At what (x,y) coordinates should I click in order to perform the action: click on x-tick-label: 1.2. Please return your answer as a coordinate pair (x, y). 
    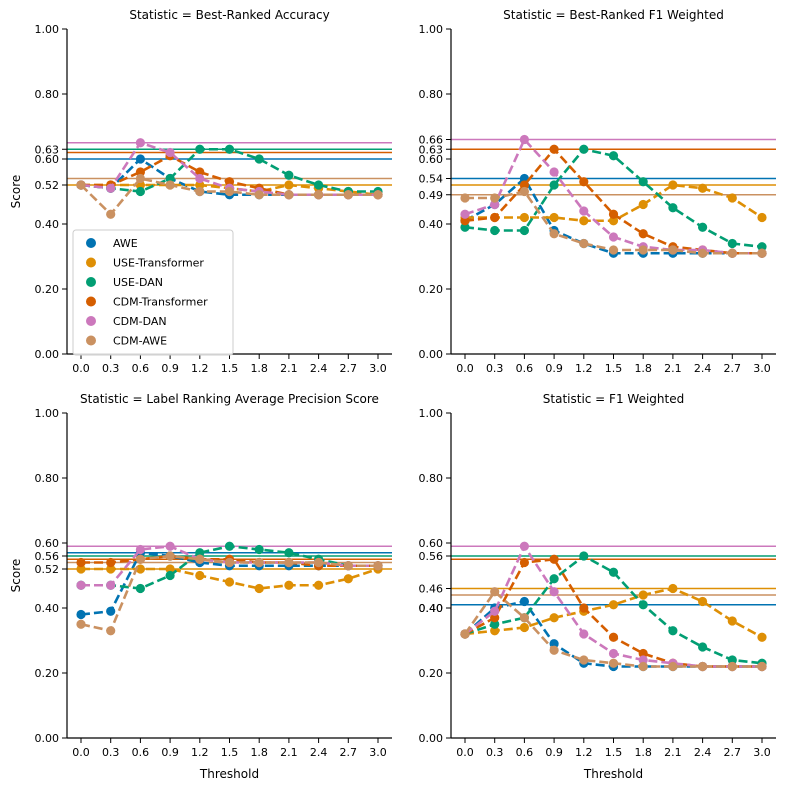
    Looking at the image, I should click on (200, 752).